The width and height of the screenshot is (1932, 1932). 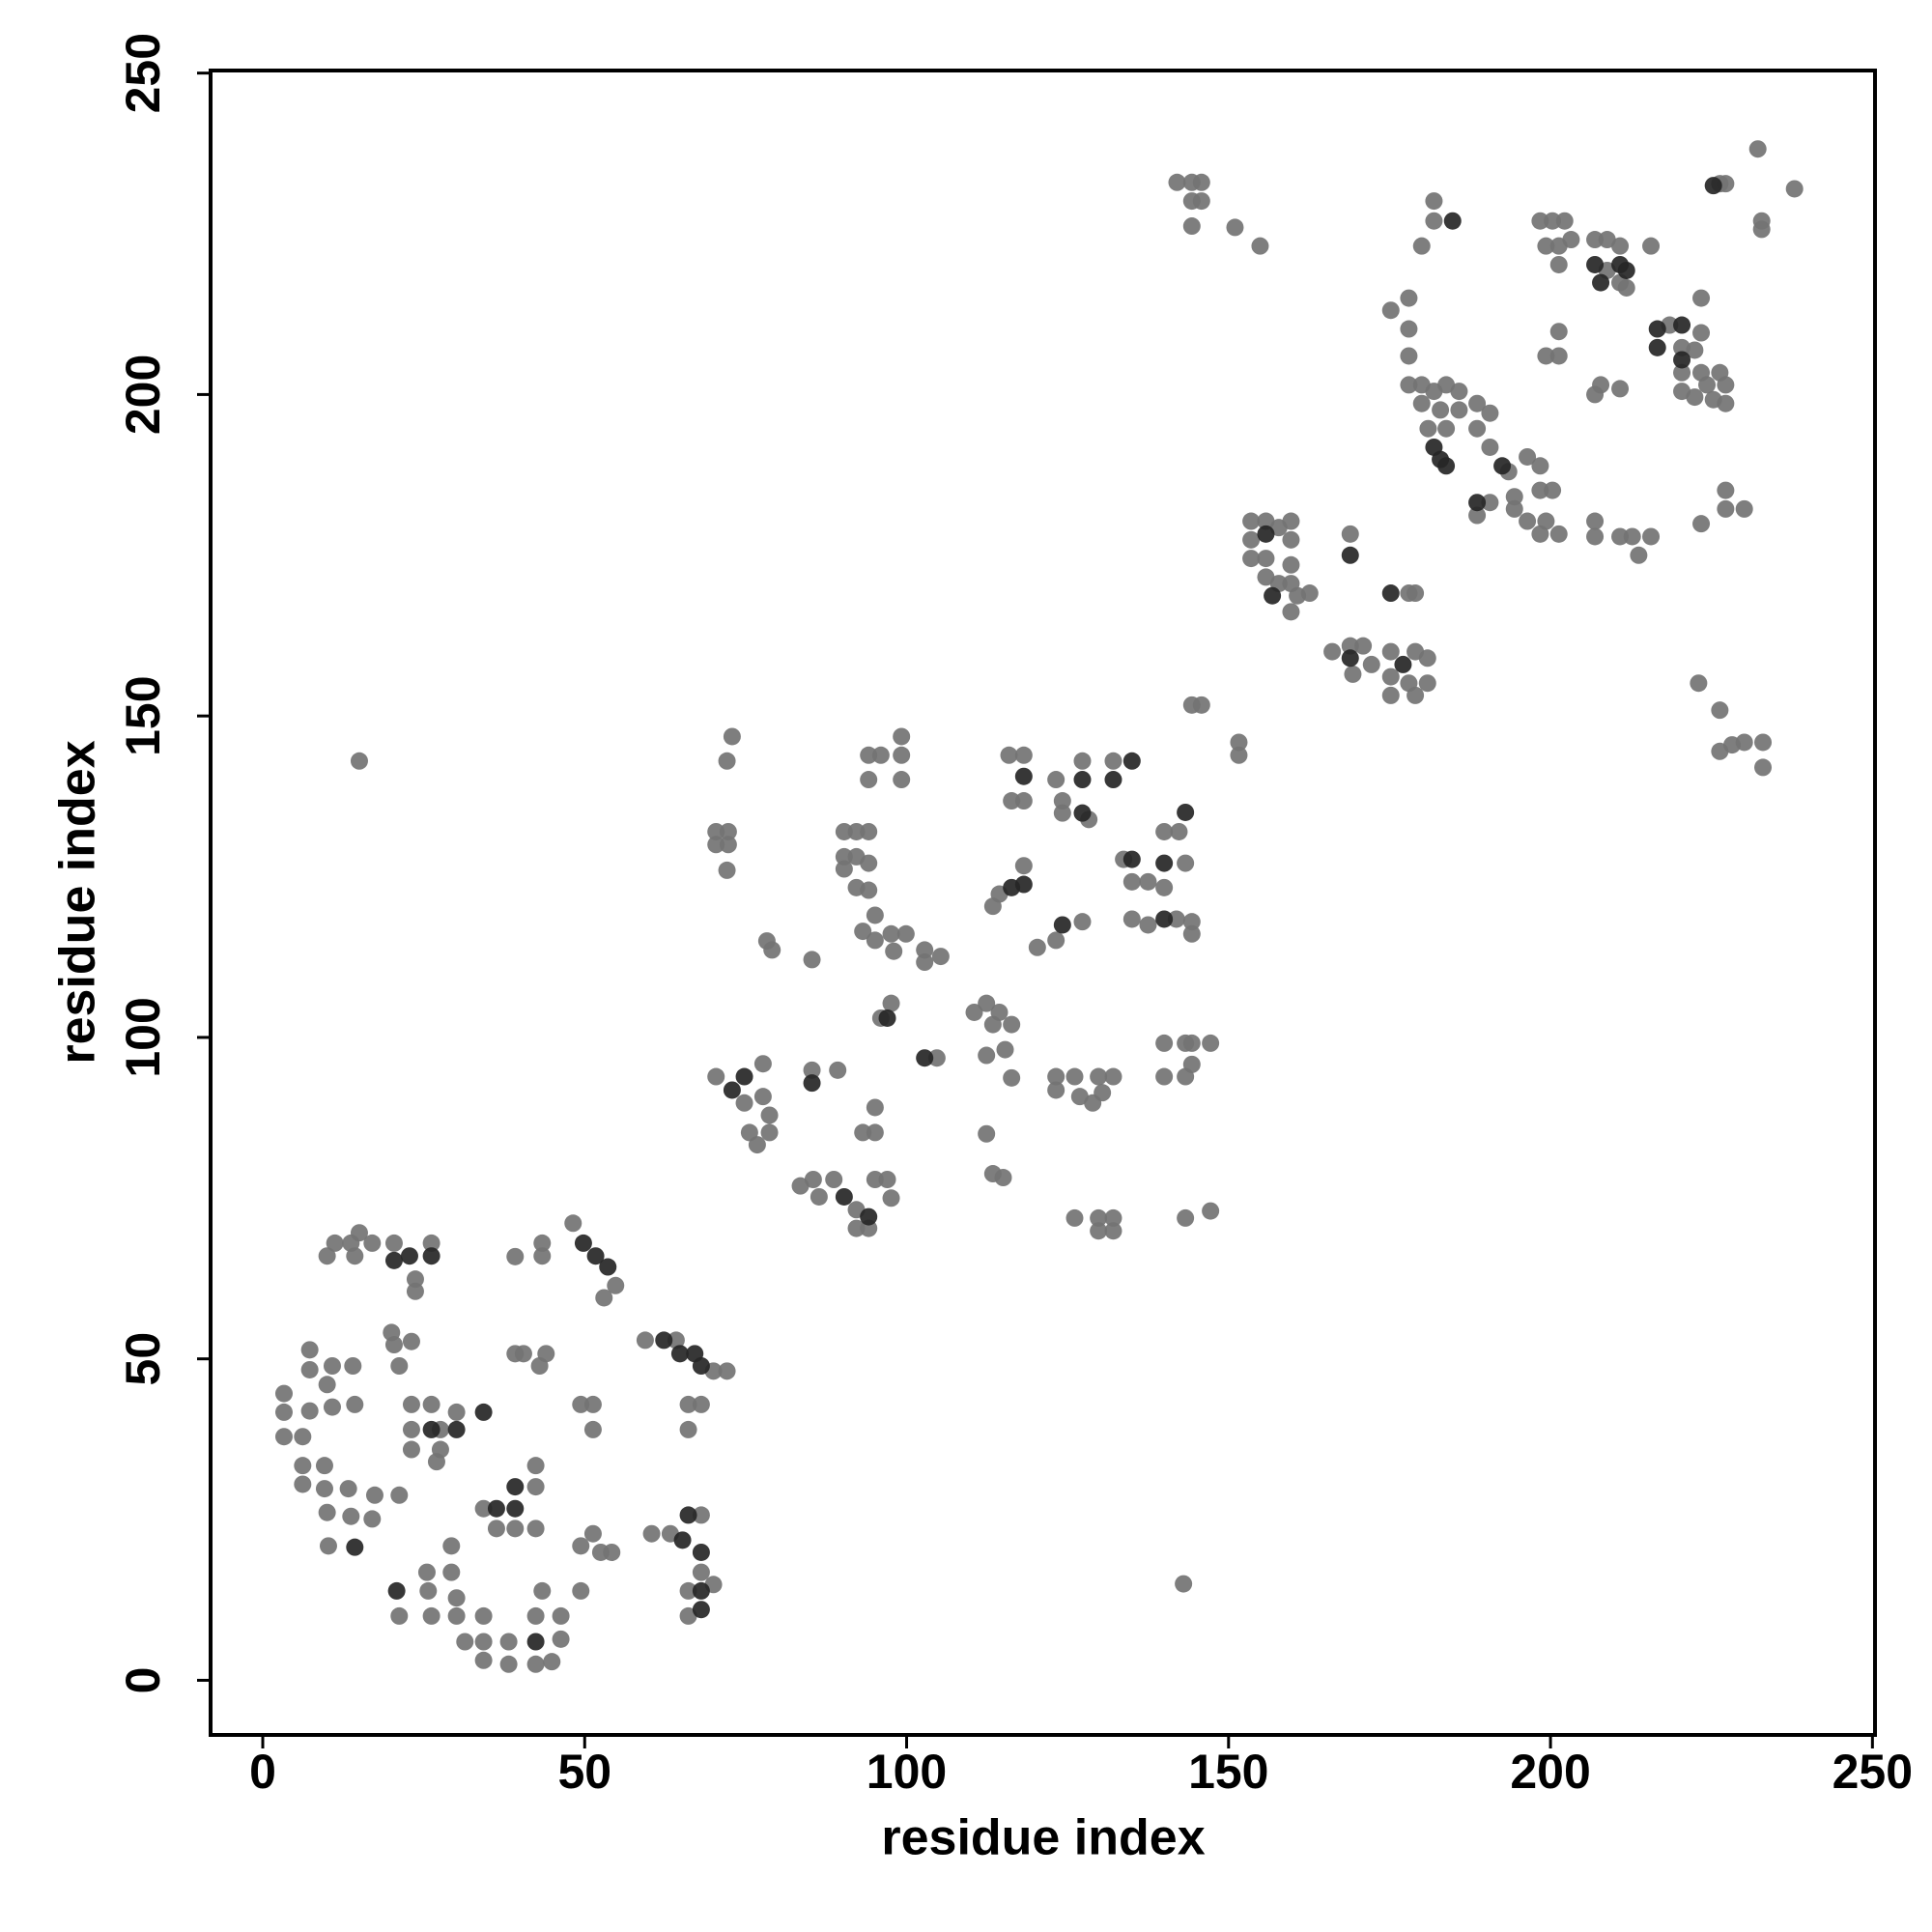 I want to click on y-tick-label: 0, so click(x=143, y=1680).